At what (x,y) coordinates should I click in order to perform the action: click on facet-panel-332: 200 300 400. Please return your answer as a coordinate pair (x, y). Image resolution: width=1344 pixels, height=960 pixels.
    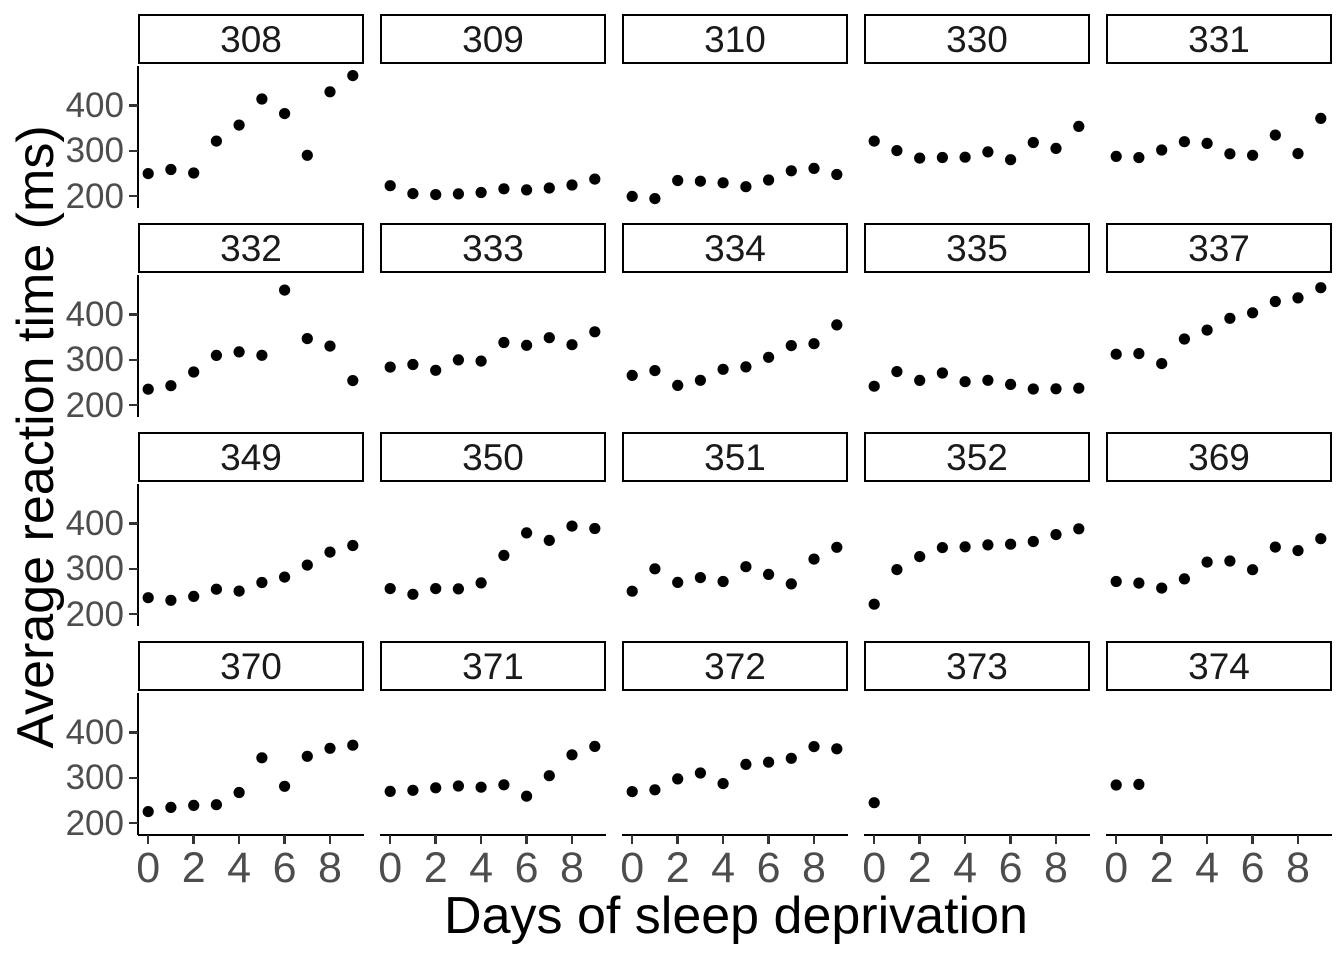
    Looking at the image, I should click on (215, 349).